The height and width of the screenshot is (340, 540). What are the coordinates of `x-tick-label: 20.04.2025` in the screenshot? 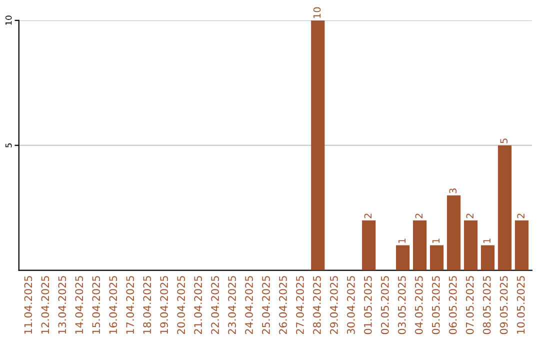 It's located at (181, 305).